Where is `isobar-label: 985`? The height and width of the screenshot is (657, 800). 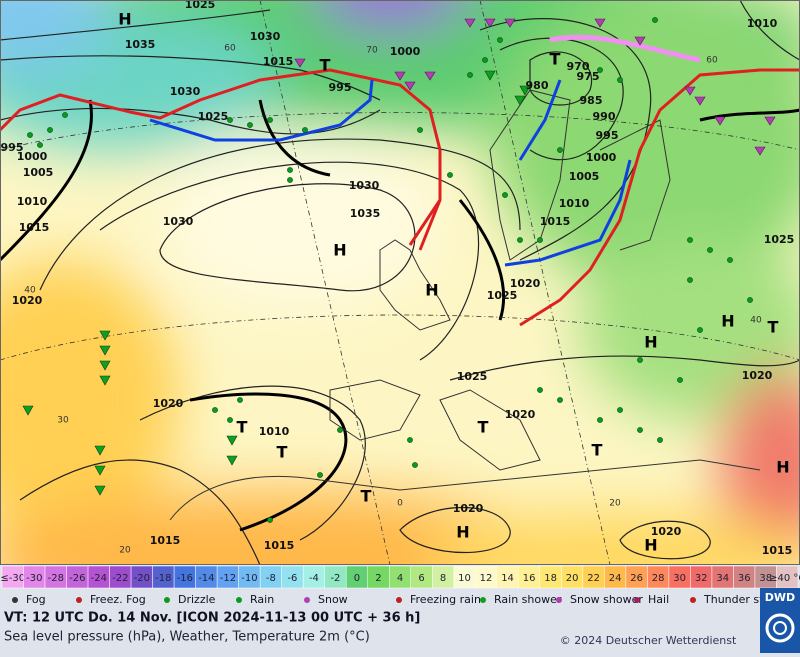
isobar-label: 985 is located at coordinates (591, 100).